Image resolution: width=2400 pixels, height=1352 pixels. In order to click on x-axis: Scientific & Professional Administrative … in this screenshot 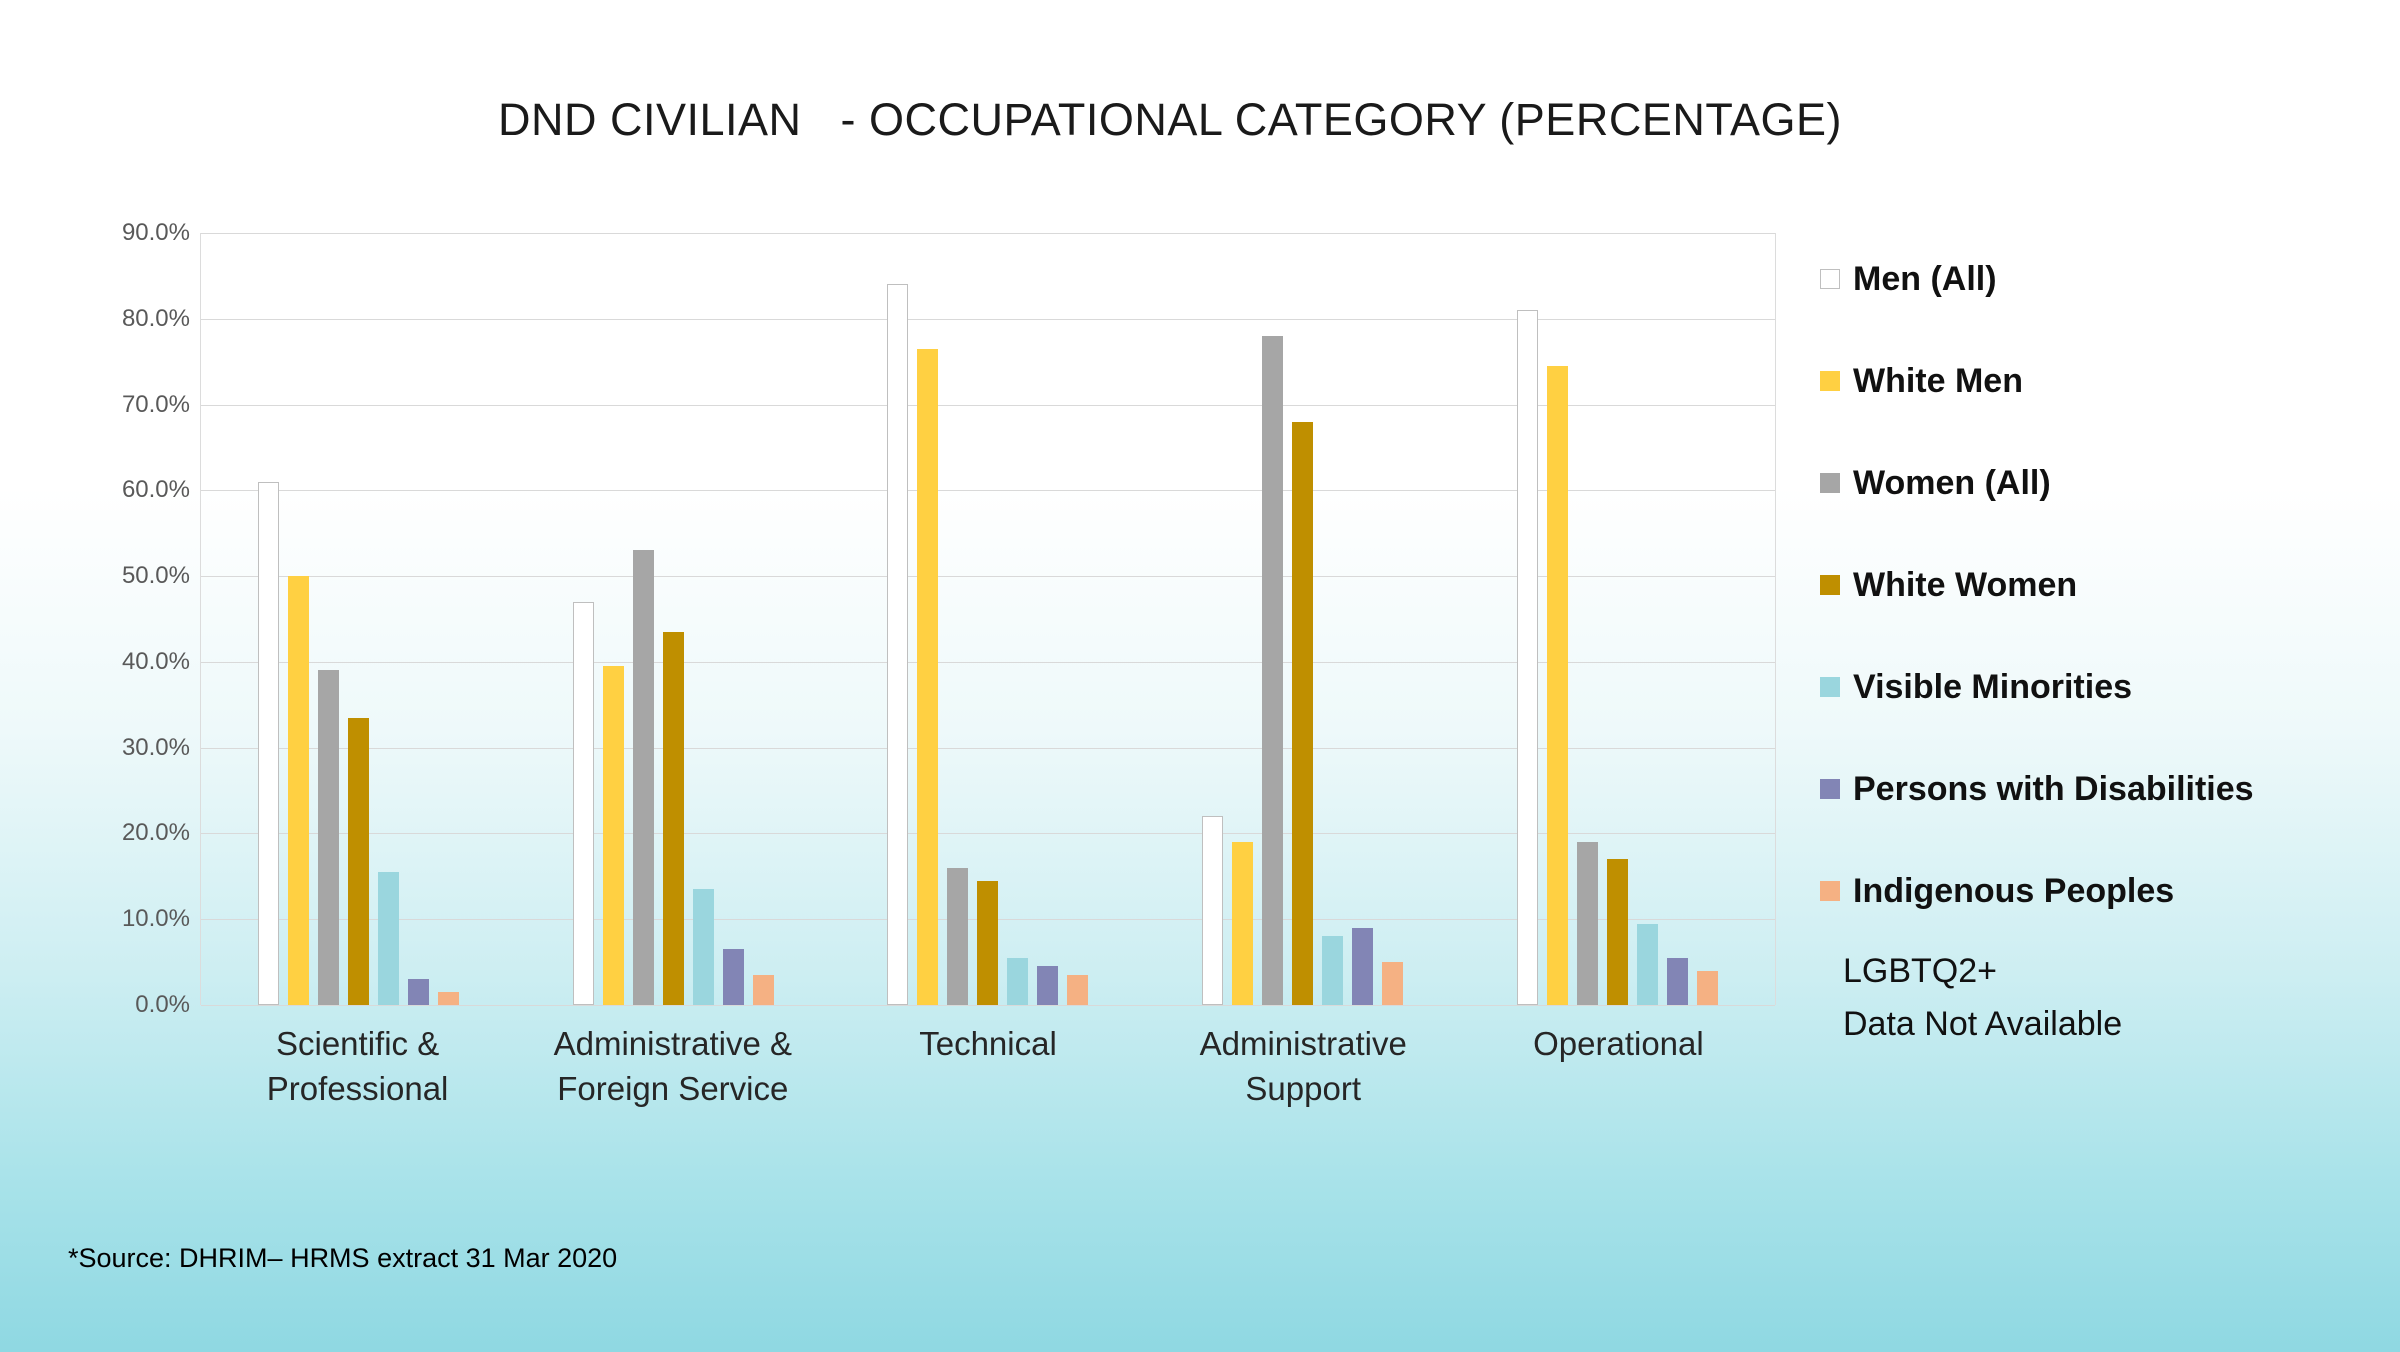, I will do `click(988, 1066)`.